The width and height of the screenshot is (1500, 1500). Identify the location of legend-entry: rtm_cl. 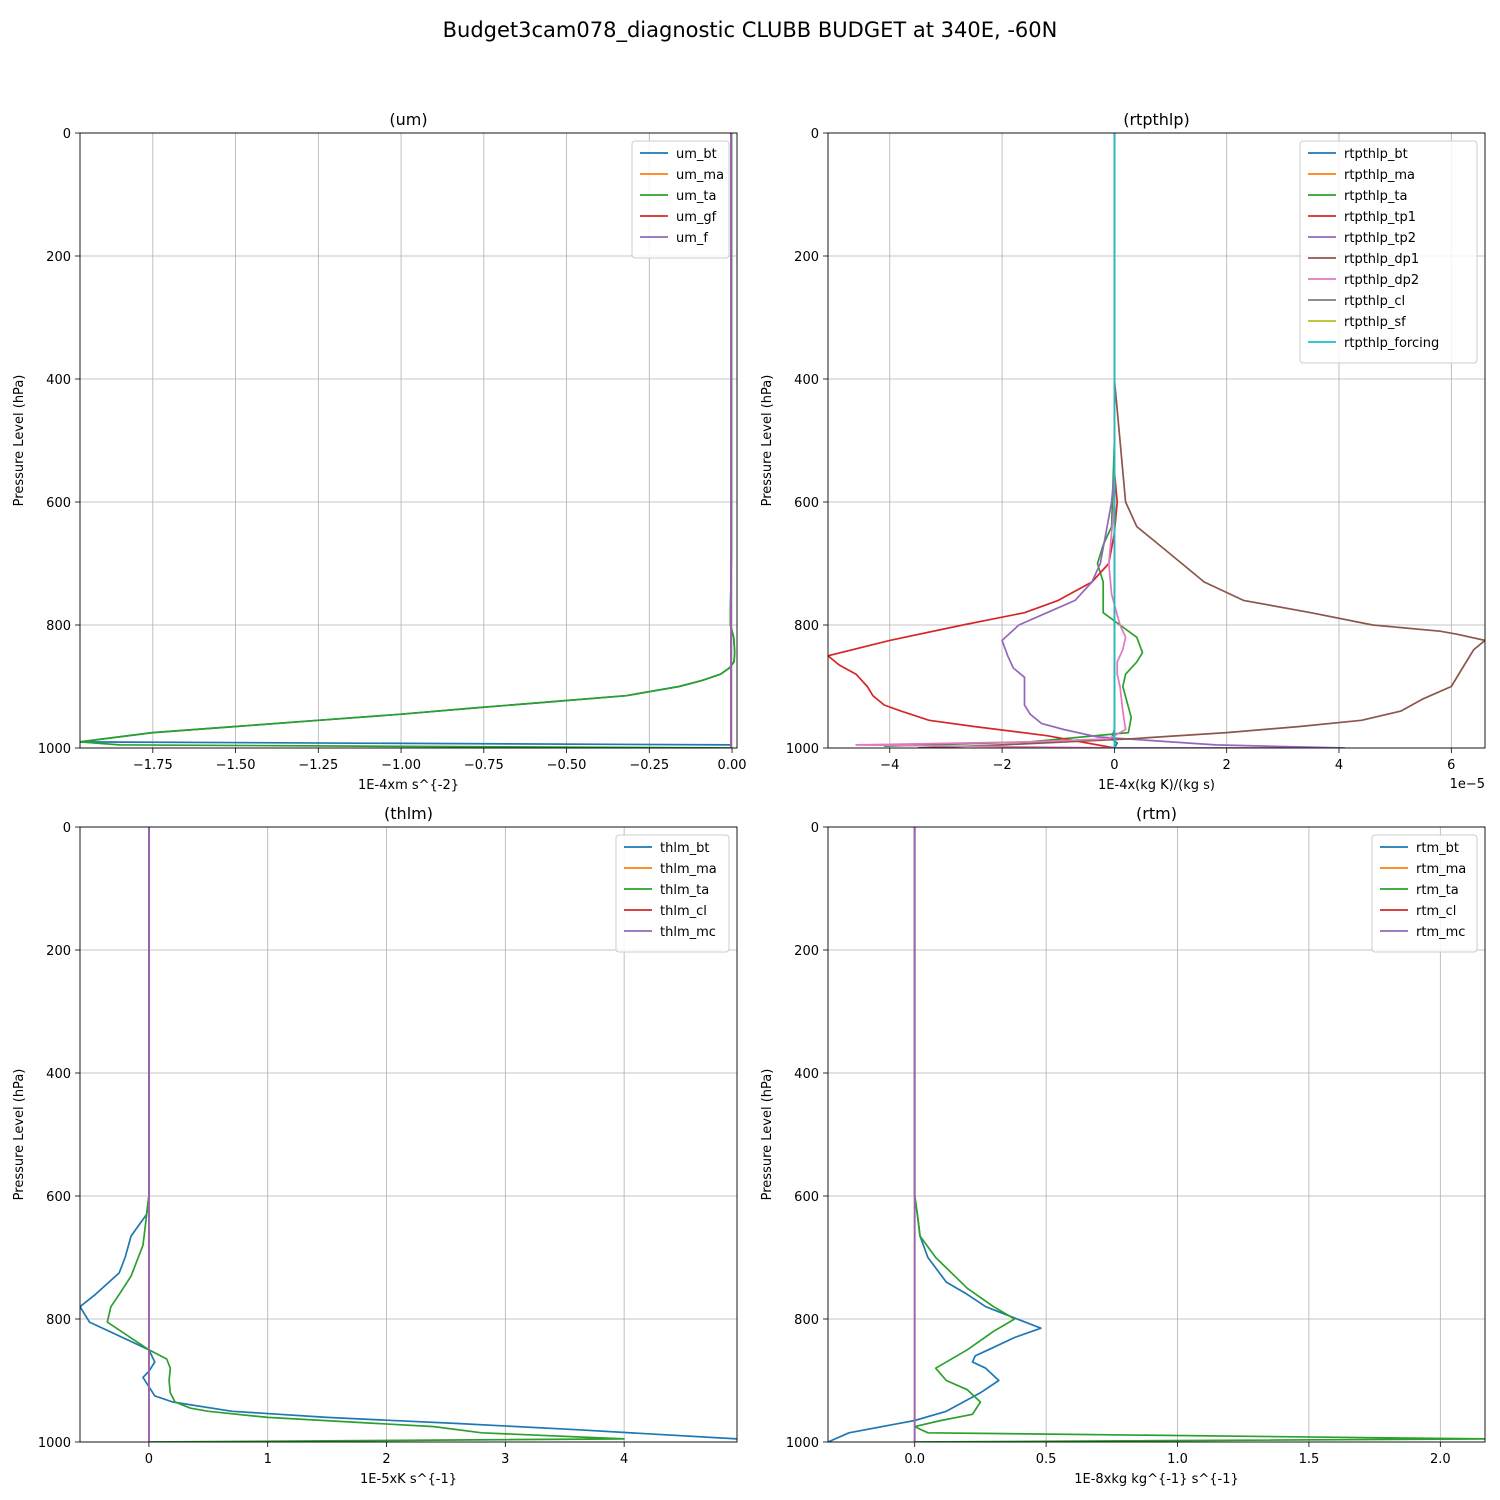
(1436, 911).